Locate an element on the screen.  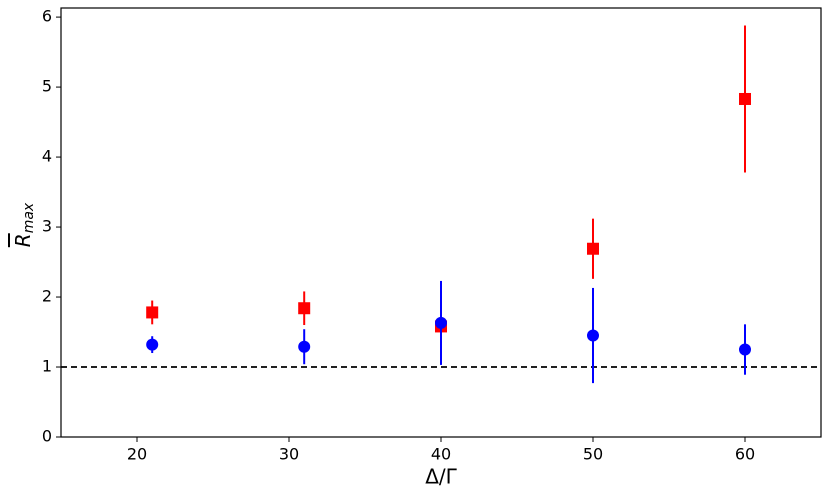
y-tick-label: 3 is located at coordinates (47, 226).